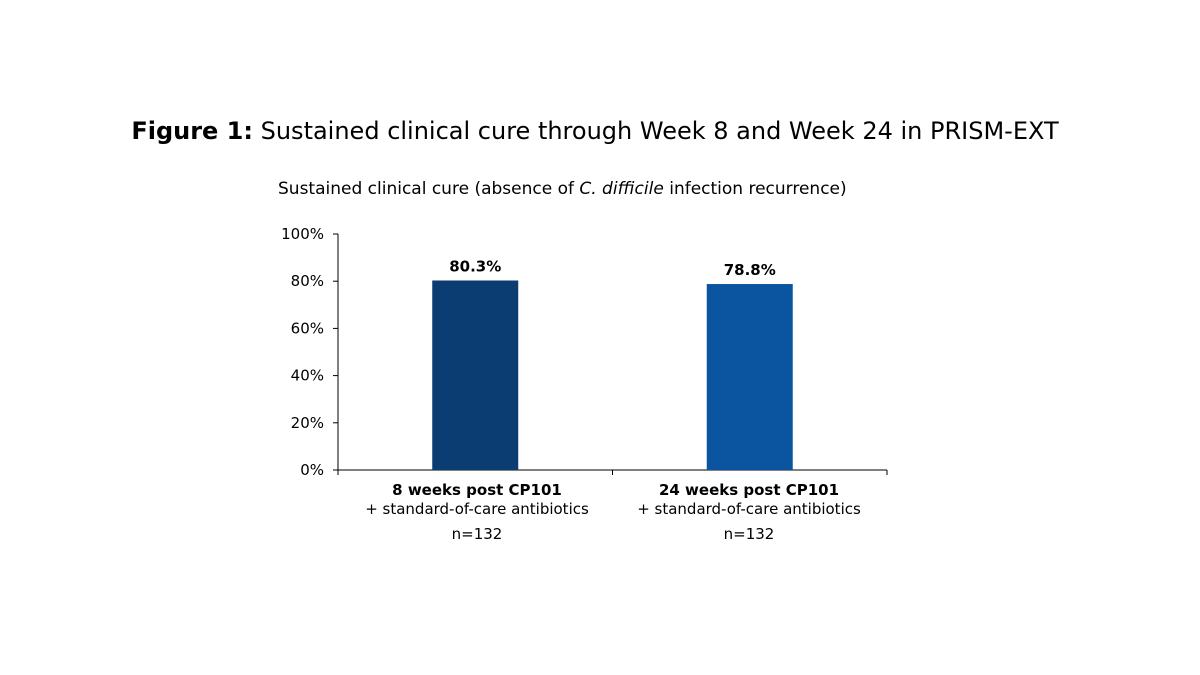 This screenshot has height=675, width=1200. Describe the element at coordinates (477, 490) in the screenshot. I see `category-name: 8 weeks post CP101` at that location.